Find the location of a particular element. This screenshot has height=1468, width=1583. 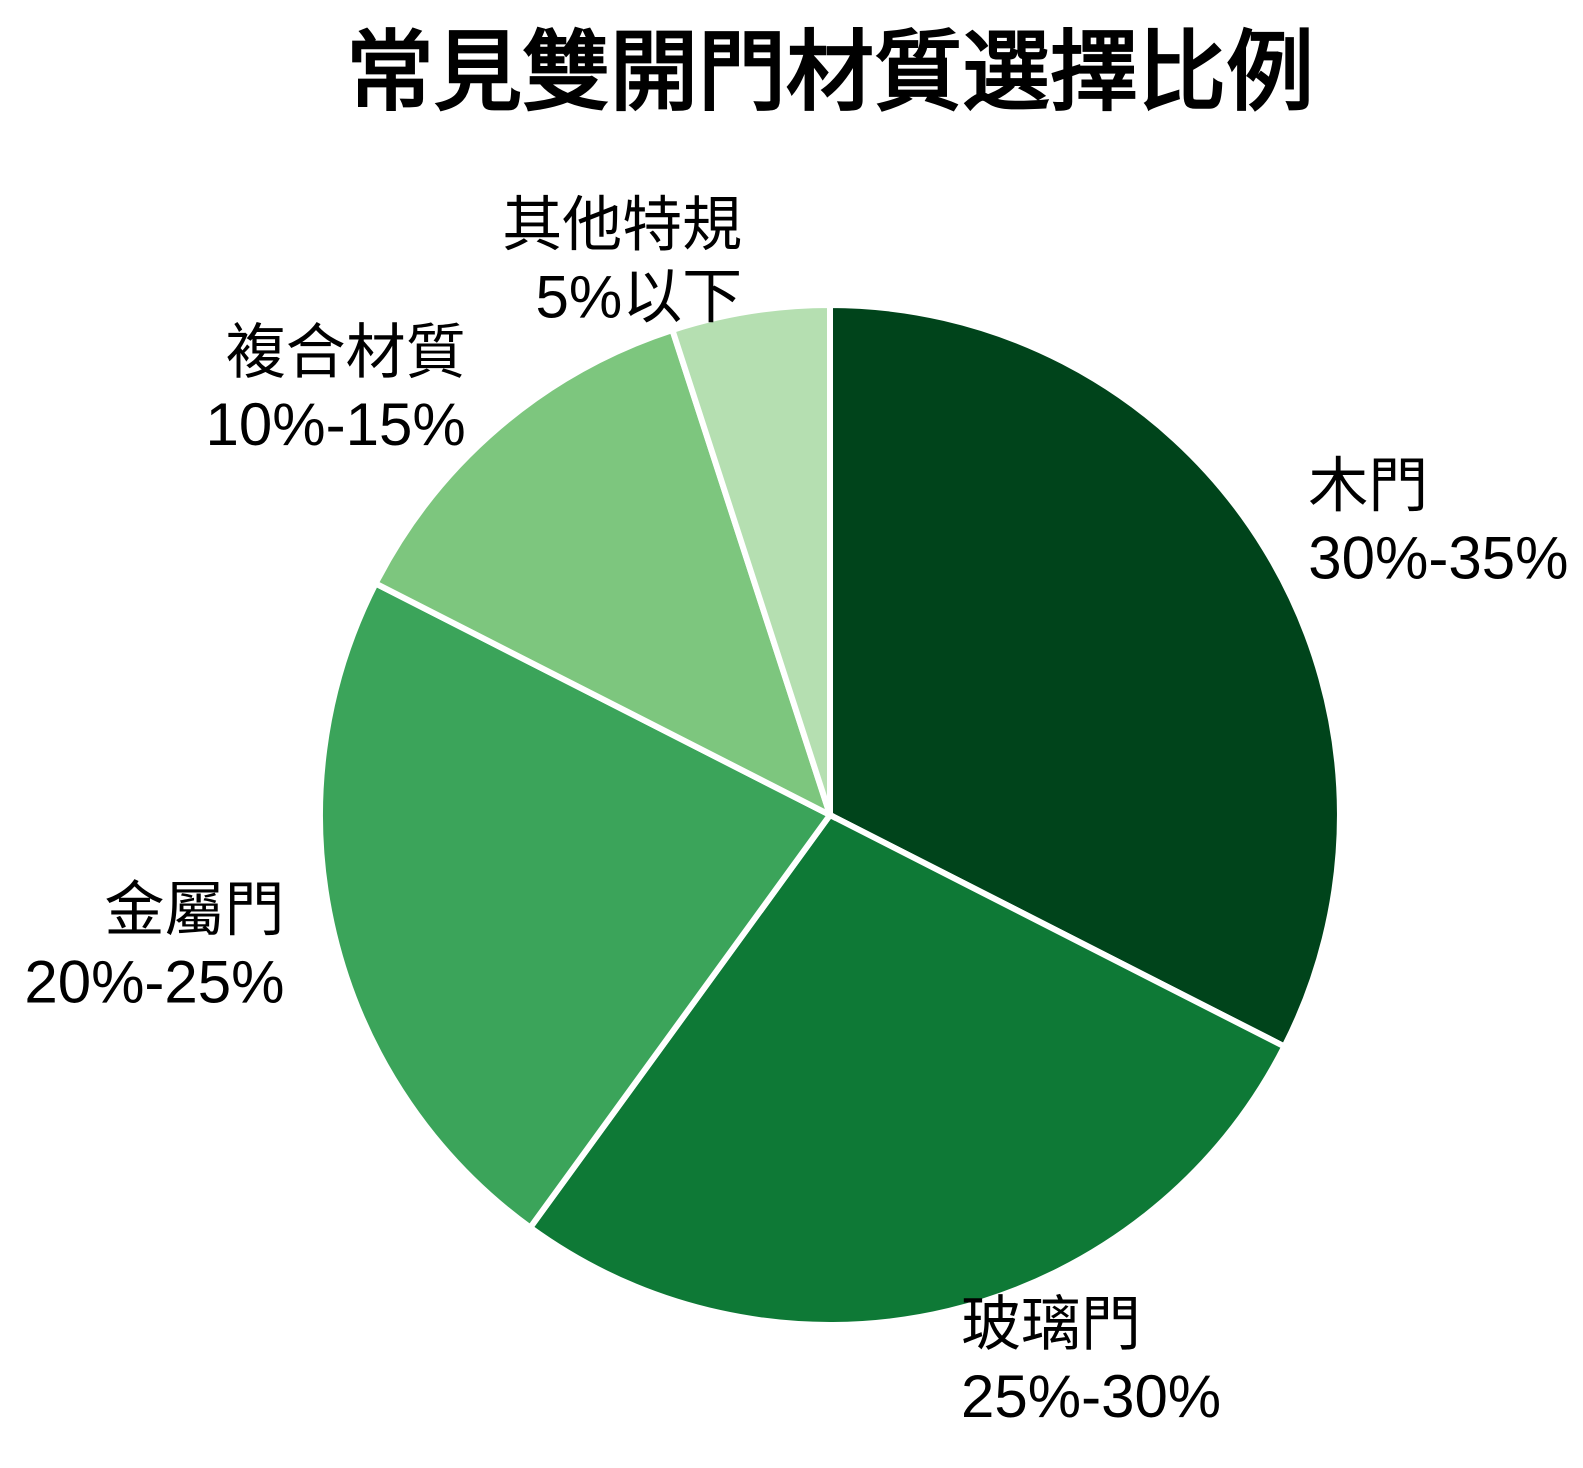

pie-slice-label-line: 20%-25% is located at coordinates (154, 982).